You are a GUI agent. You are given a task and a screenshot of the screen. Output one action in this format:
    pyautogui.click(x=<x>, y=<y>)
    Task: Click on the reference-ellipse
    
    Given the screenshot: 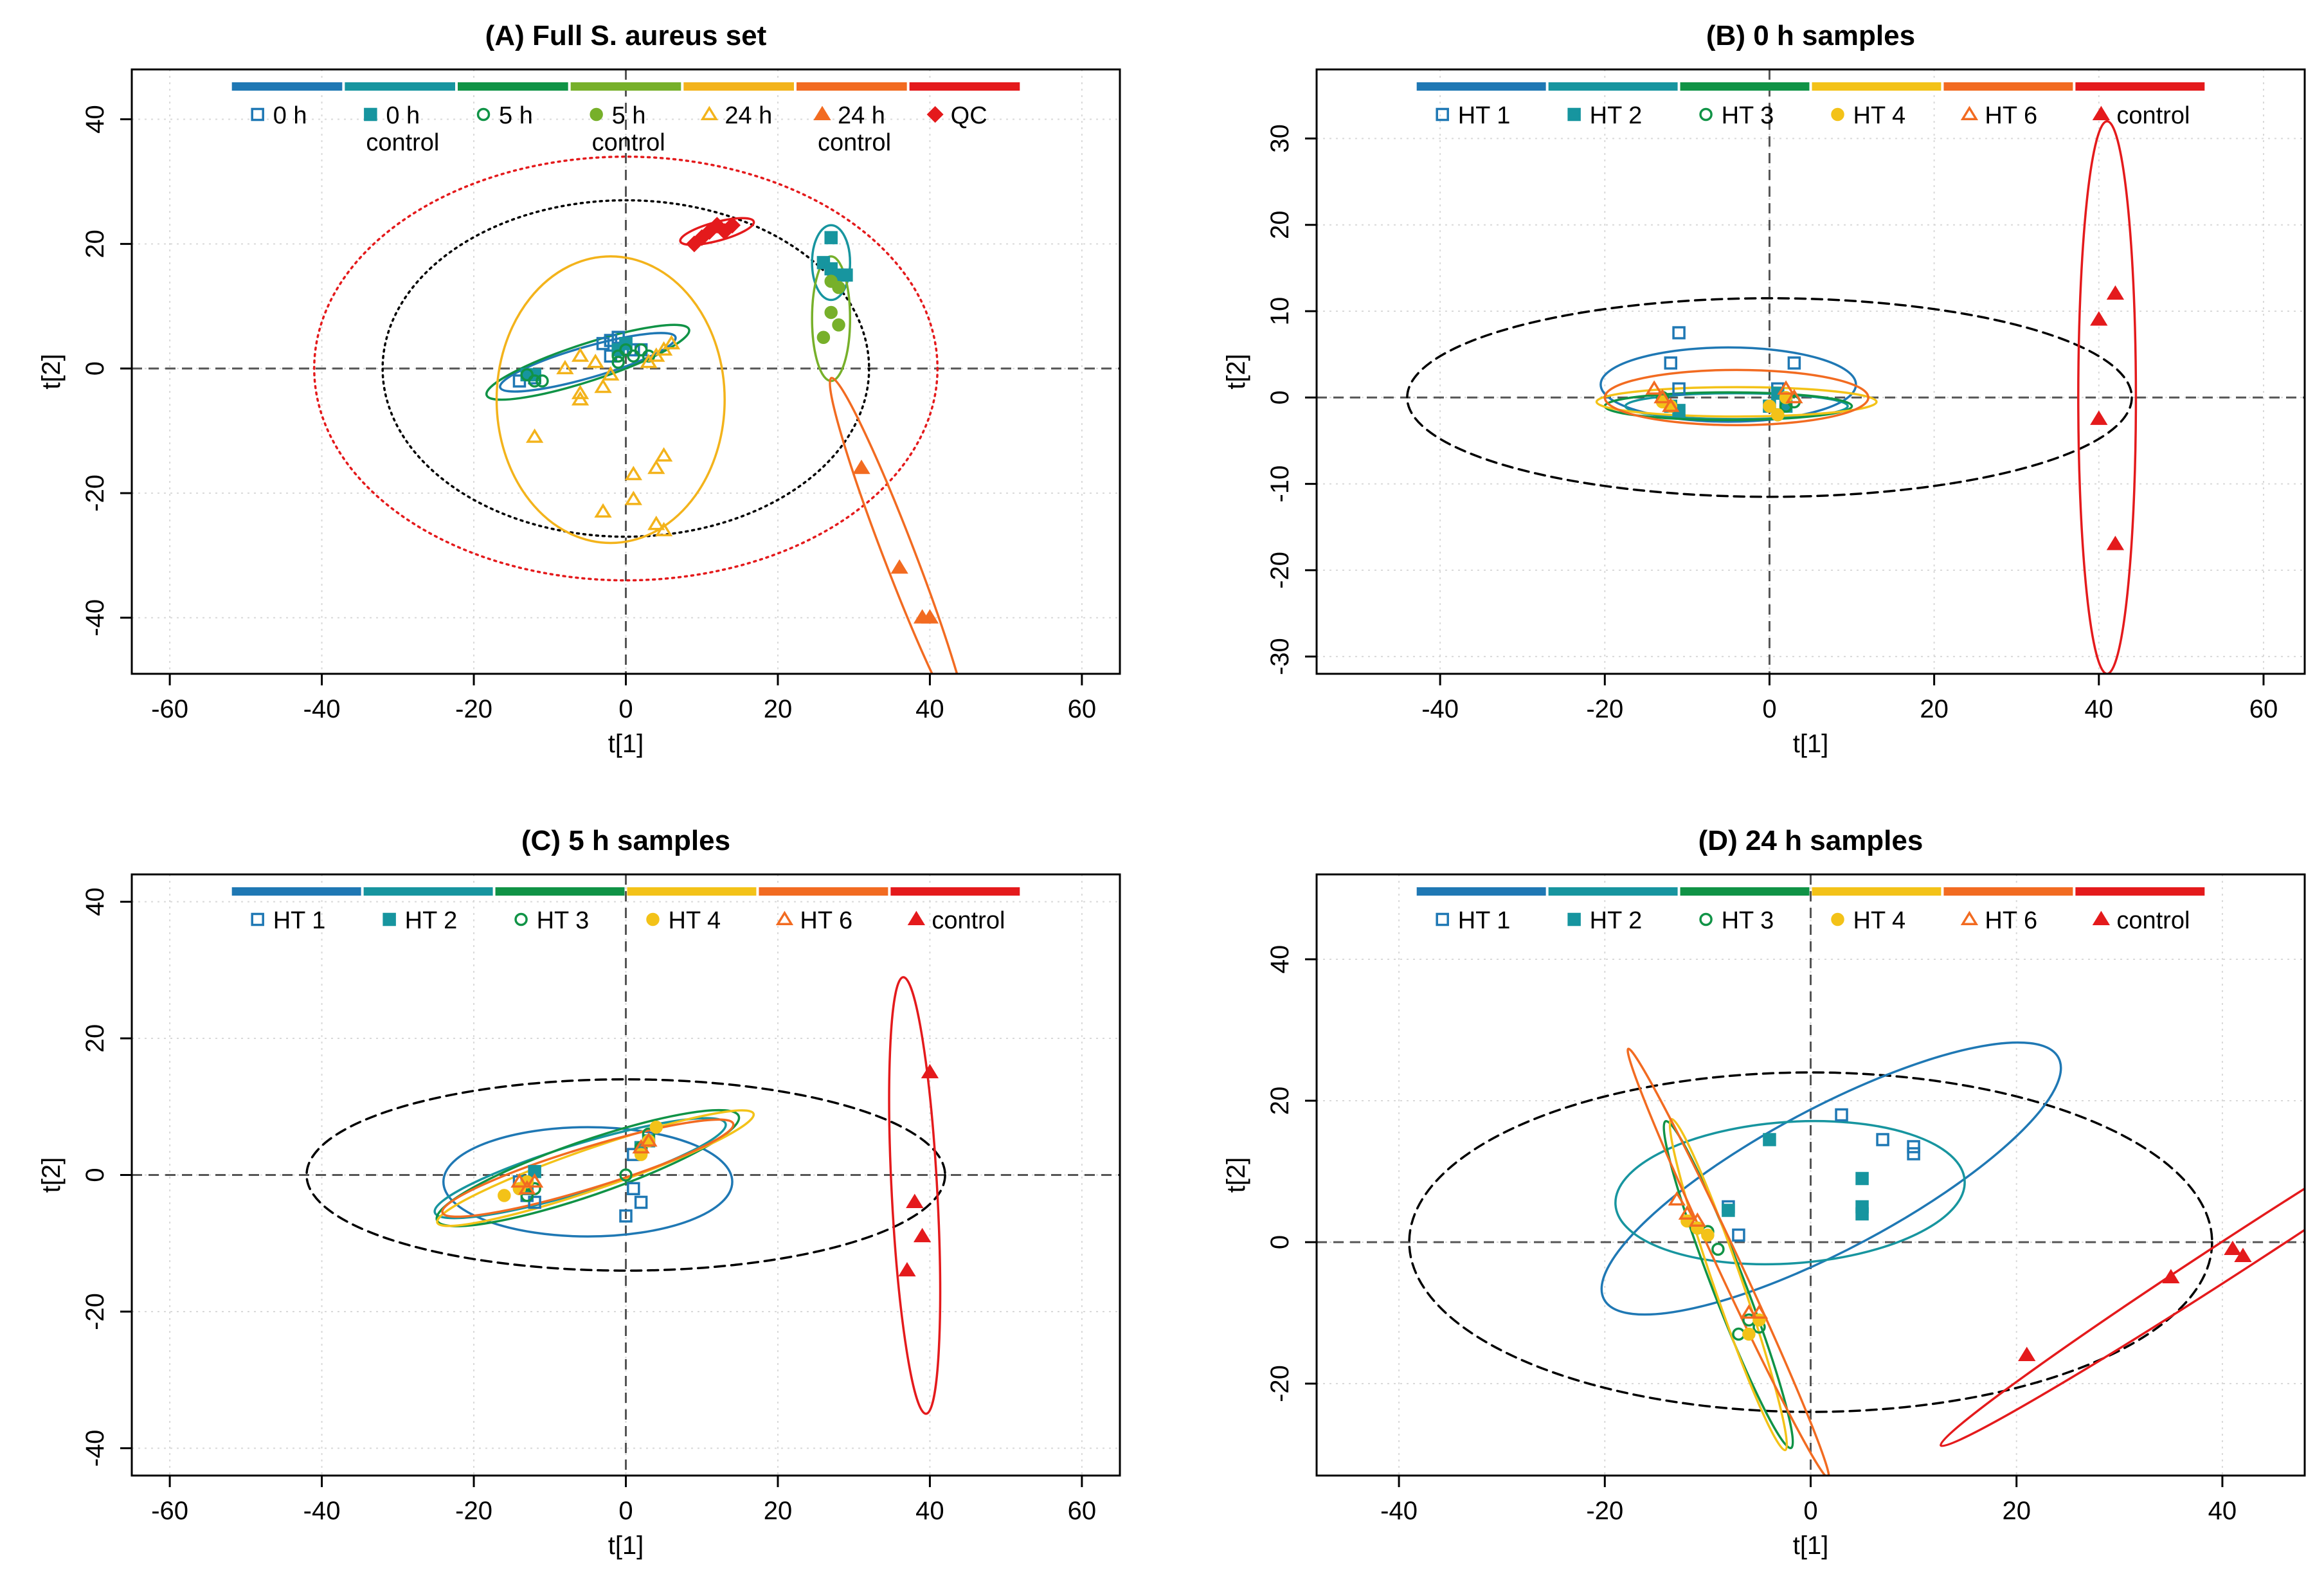 What is the action you would take?
    pyautogui.click(x=1810, y=1242)
    